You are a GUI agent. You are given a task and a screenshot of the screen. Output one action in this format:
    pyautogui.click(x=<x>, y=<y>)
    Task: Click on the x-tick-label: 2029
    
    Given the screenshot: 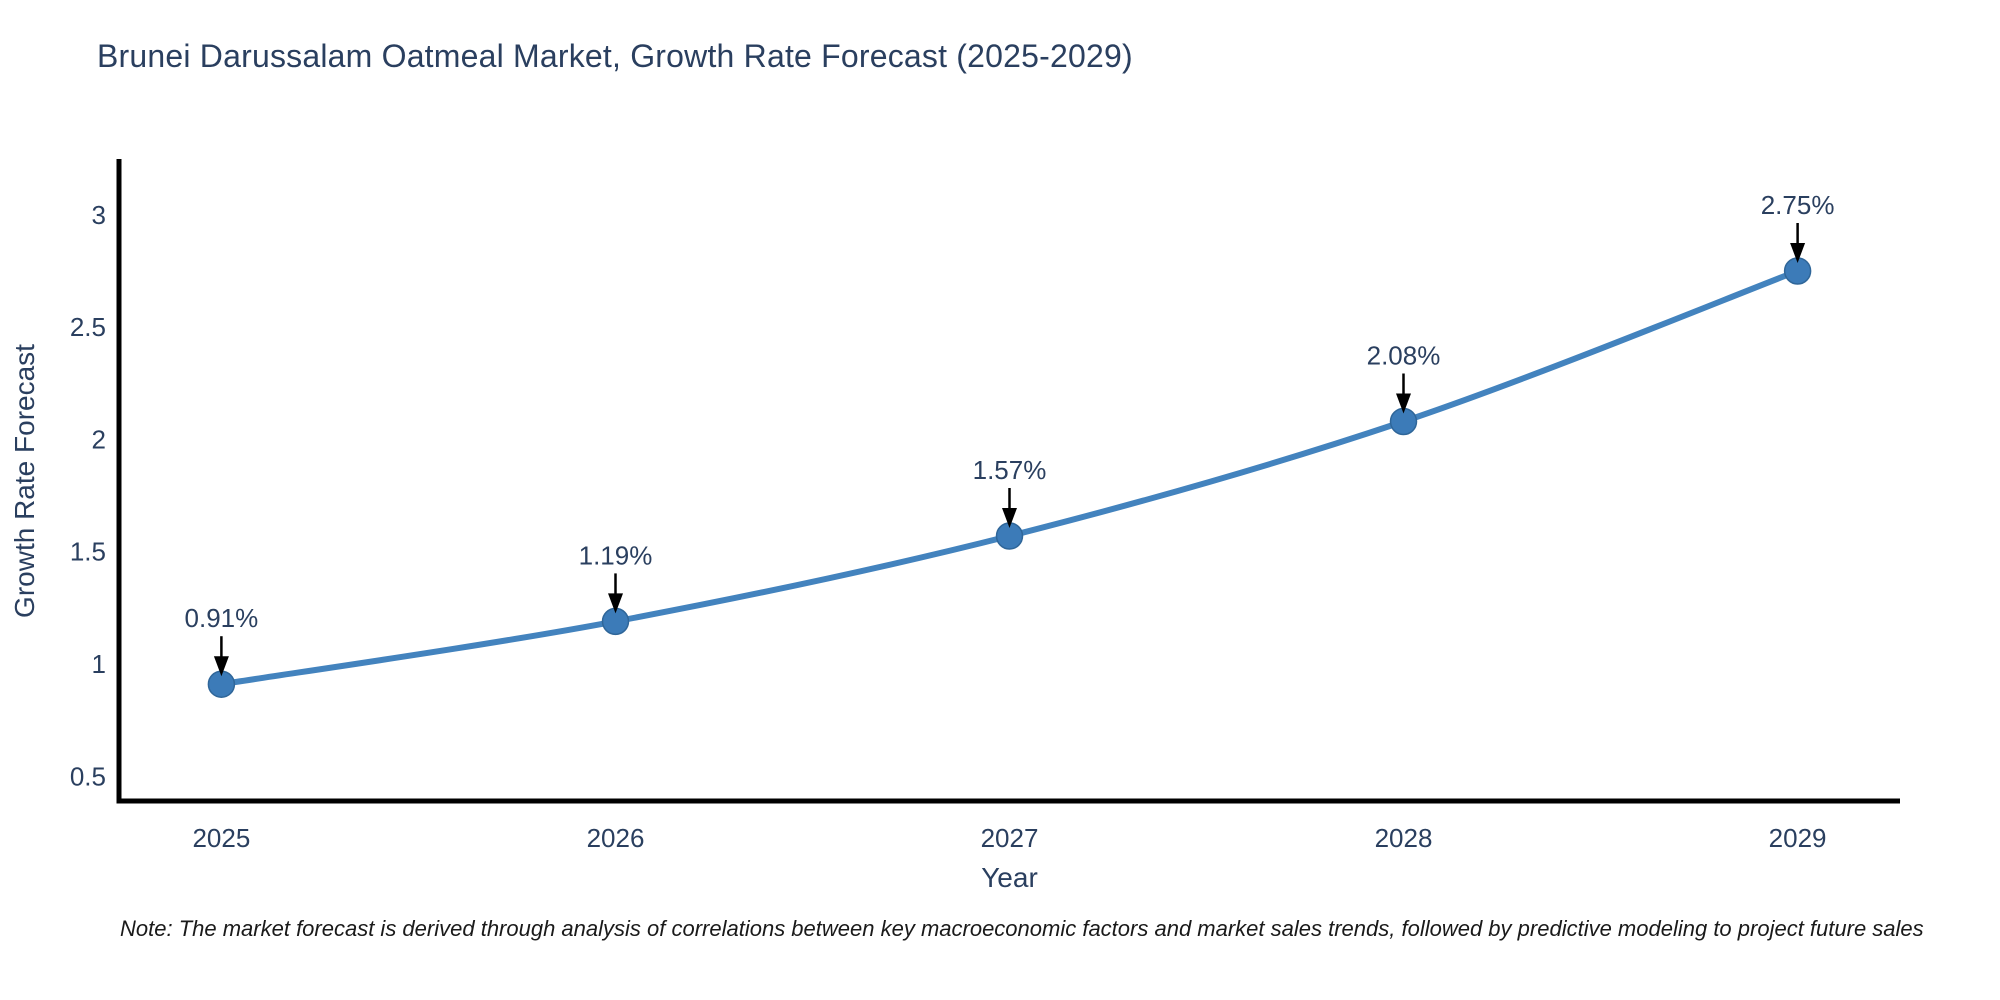 What is the action you would take?
    pyautogui.click(x=1798, y=838)
    